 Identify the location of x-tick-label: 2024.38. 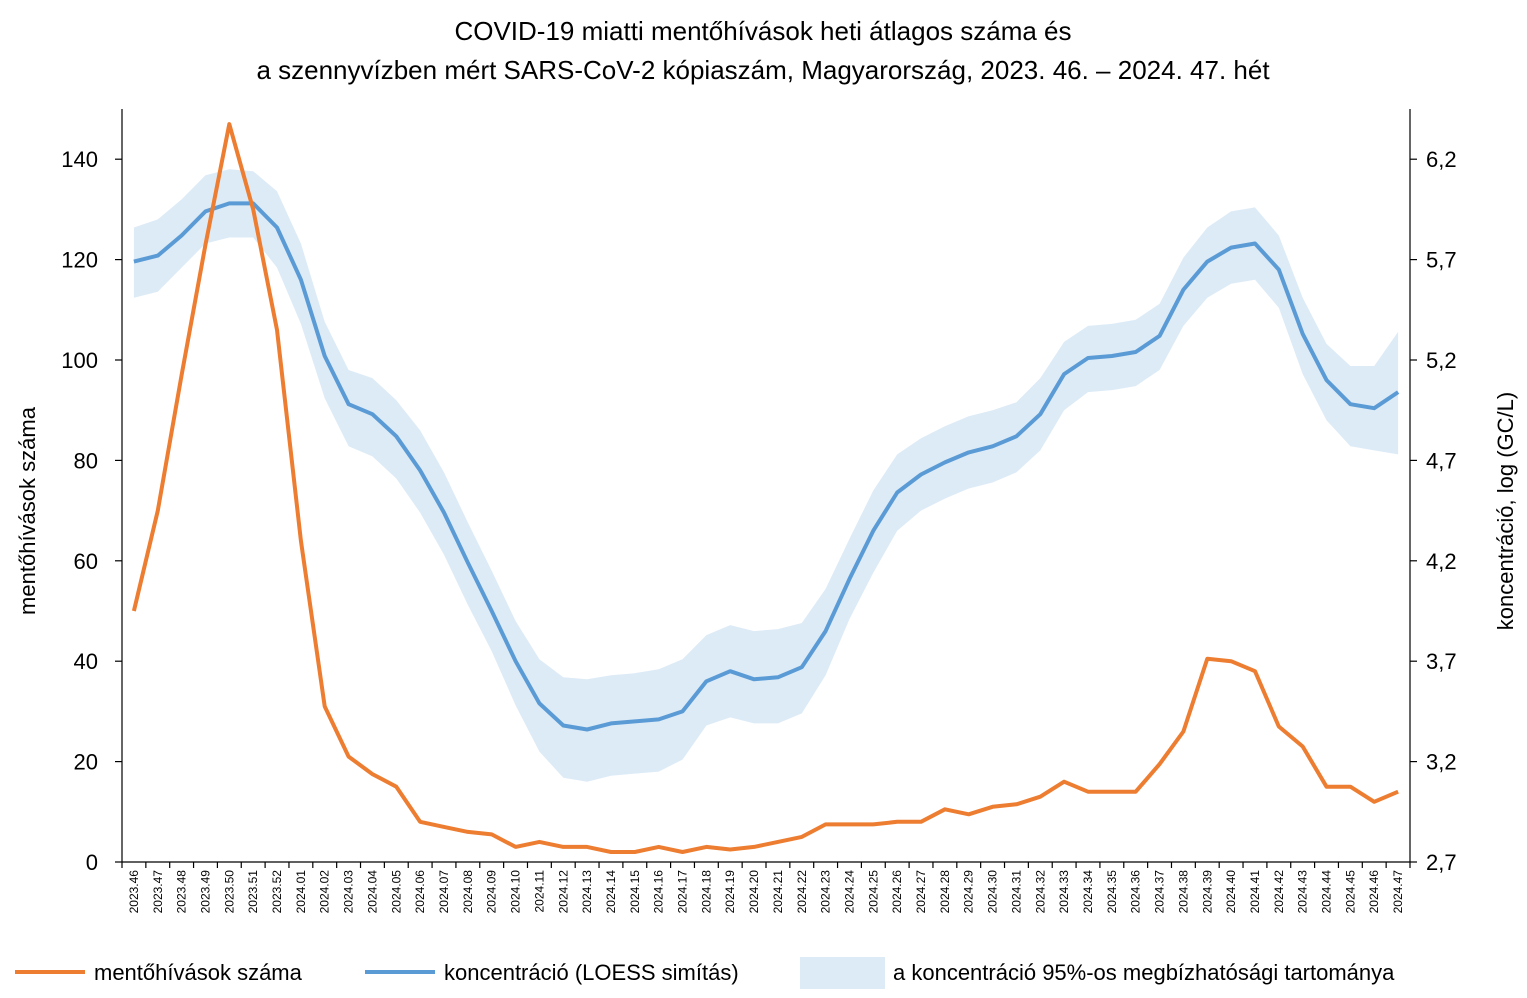
(1183, 892).